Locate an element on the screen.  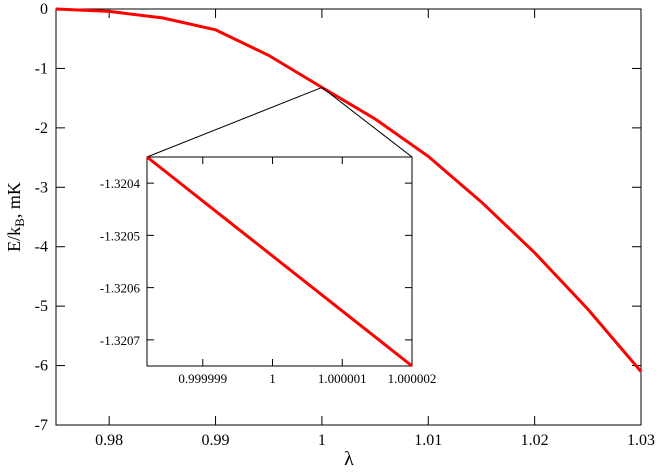
inset-y-tick-label: -1.3205 is located at coordinates (120, 235).